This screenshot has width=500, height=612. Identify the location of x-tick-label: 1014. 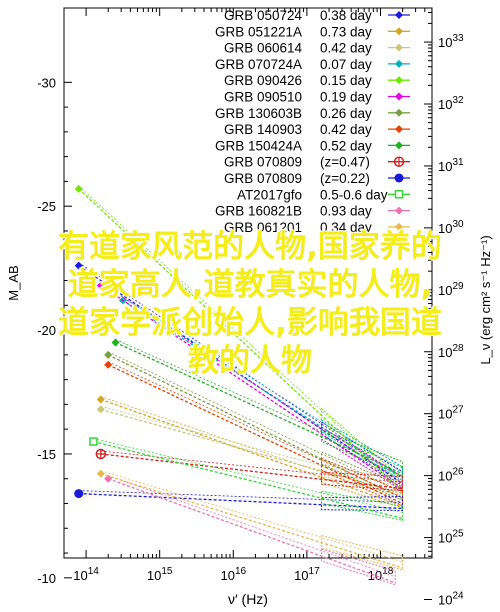
(86, 574).